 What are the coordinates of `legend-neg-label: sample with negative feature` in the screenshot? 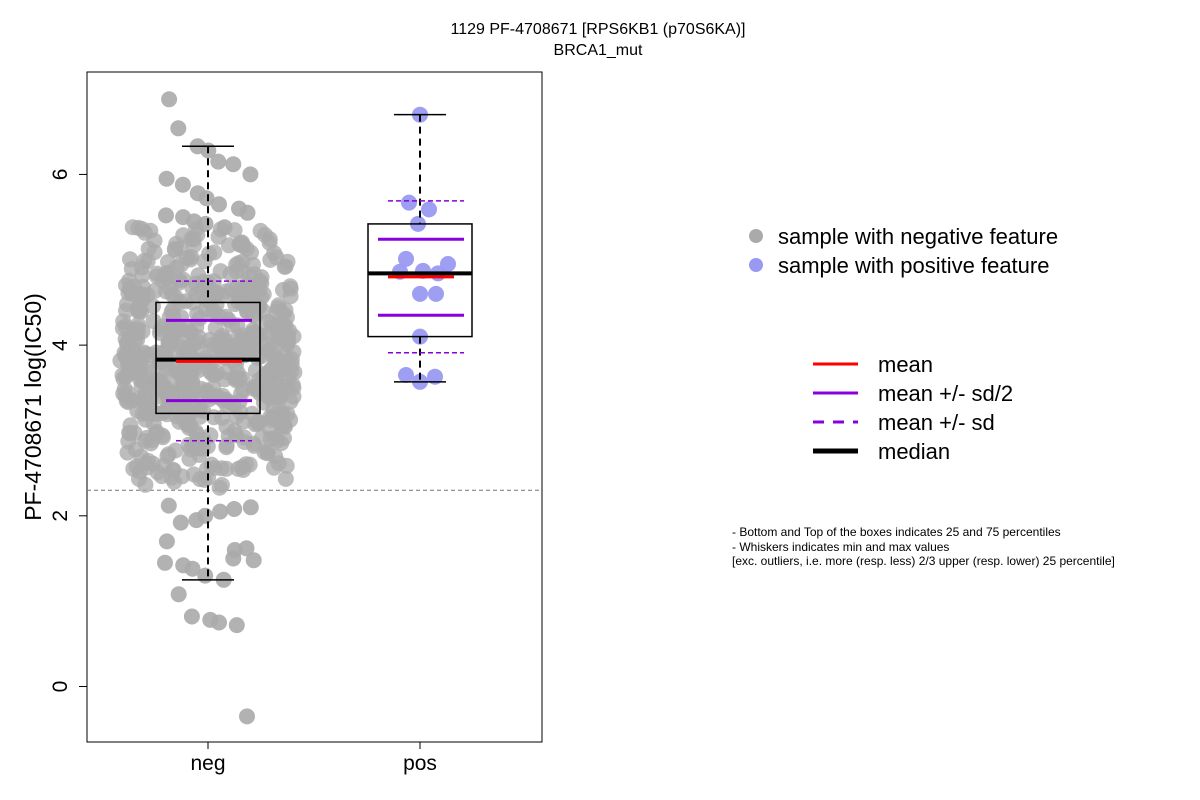 It's located at (918, 236).